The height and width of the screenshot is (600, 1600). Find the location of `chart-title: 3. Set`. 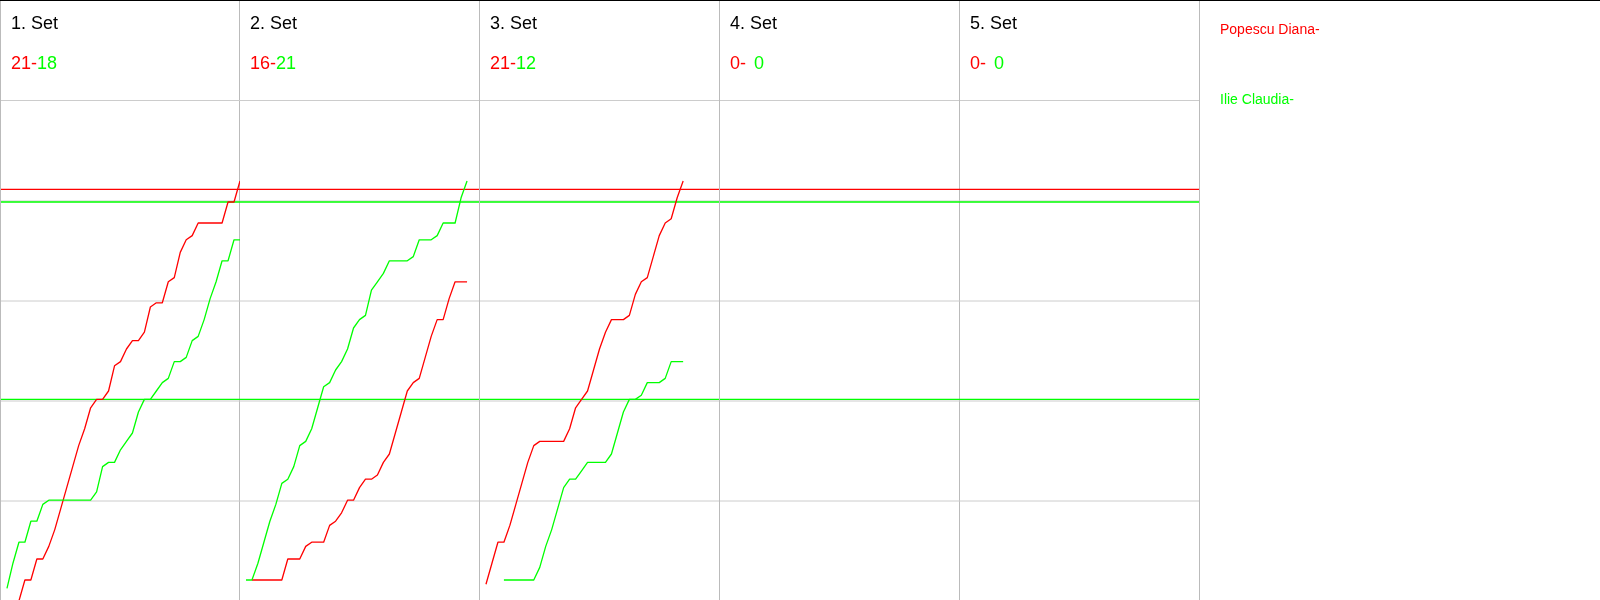

chart-title: 3. Set is located at coordinates (514, 23).